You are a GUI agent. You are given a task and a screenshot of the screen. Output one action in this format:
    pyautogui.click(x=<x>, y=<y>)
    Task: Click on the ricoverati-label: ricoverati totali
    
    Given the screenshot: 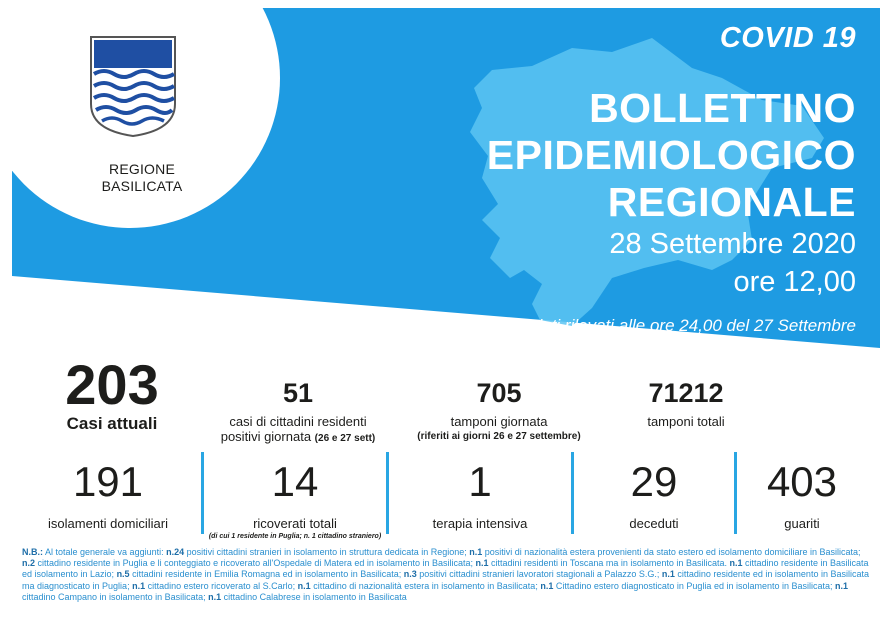 What is the action you would take?
    pyautogui.click(x=295, y=523)
    